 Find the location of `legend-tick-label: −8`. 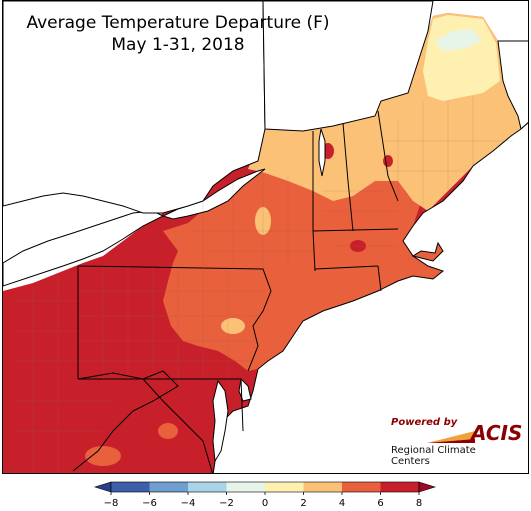

legend-tick-label: −8 is located at coordinates (111, 503).